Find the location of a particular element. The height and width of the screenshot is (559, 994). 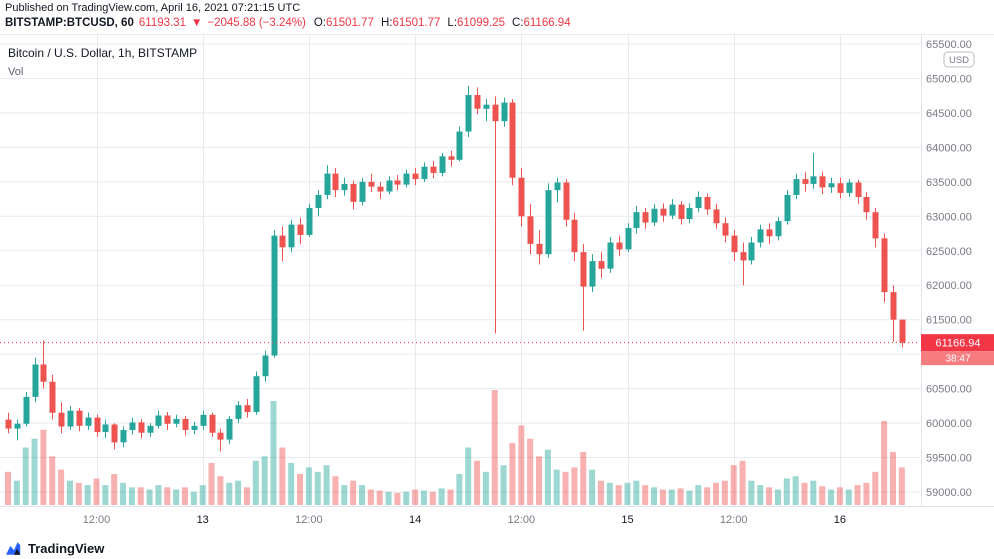

svg-text: 61500.00 is located at coordinates (949, 321).